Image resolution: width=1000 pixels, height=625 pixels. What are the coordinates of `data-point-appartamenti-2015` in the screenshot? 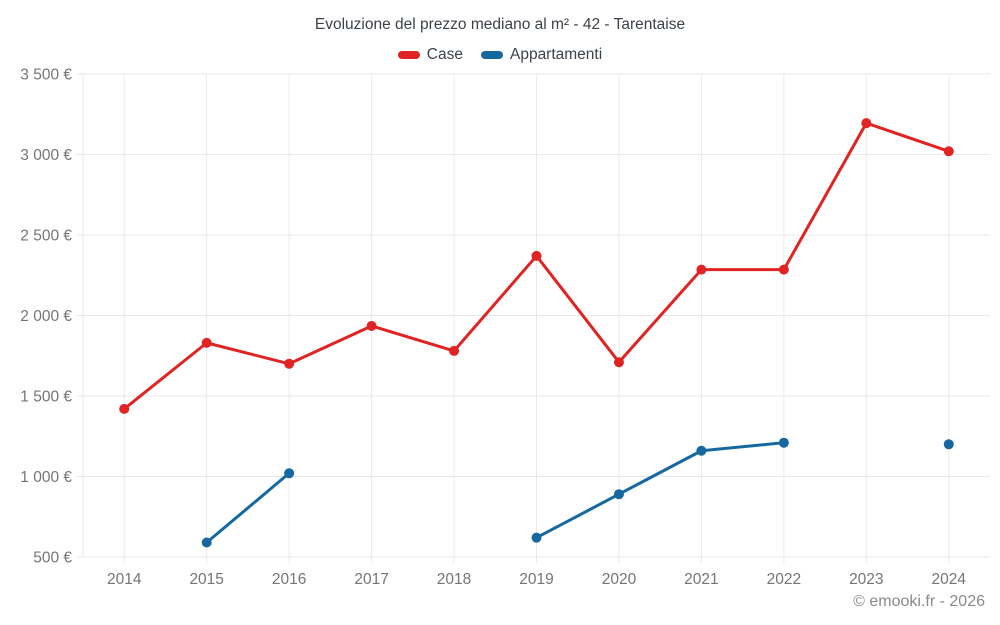 It's located at (206, 542).